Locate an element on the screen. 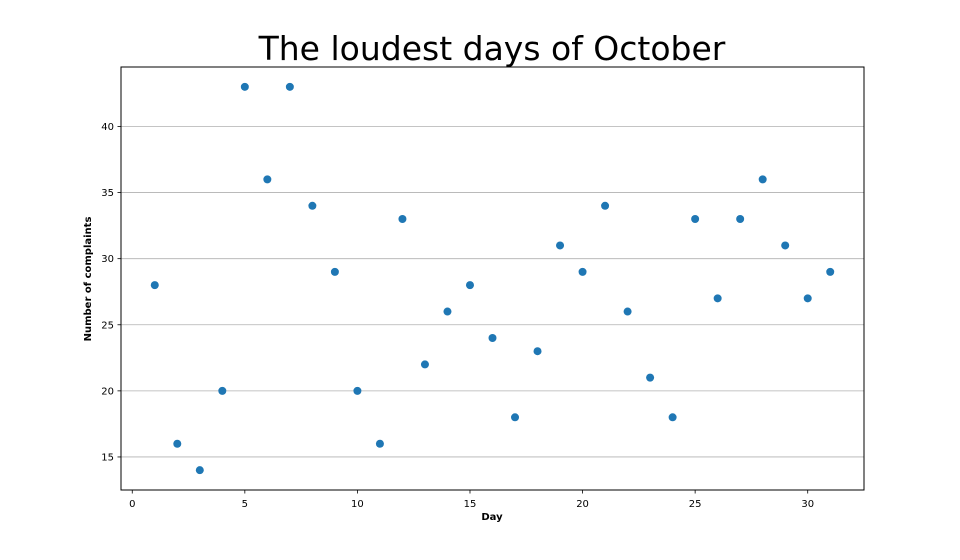 This screenshot has width=960, height=560. y-tick-label: 20 is located at coordinates (107, 391).